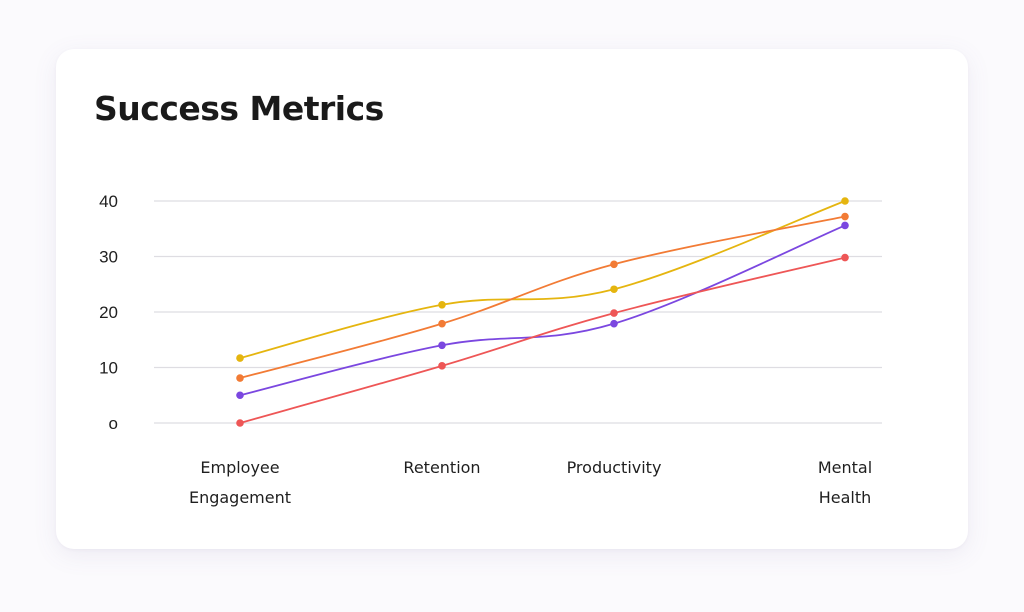 This screenshot has height=612, width=1024. What do you see at coordinates (108, 368) in the screenshot?
I see `y-tick-label: 10` at bounding box center [108, 368].